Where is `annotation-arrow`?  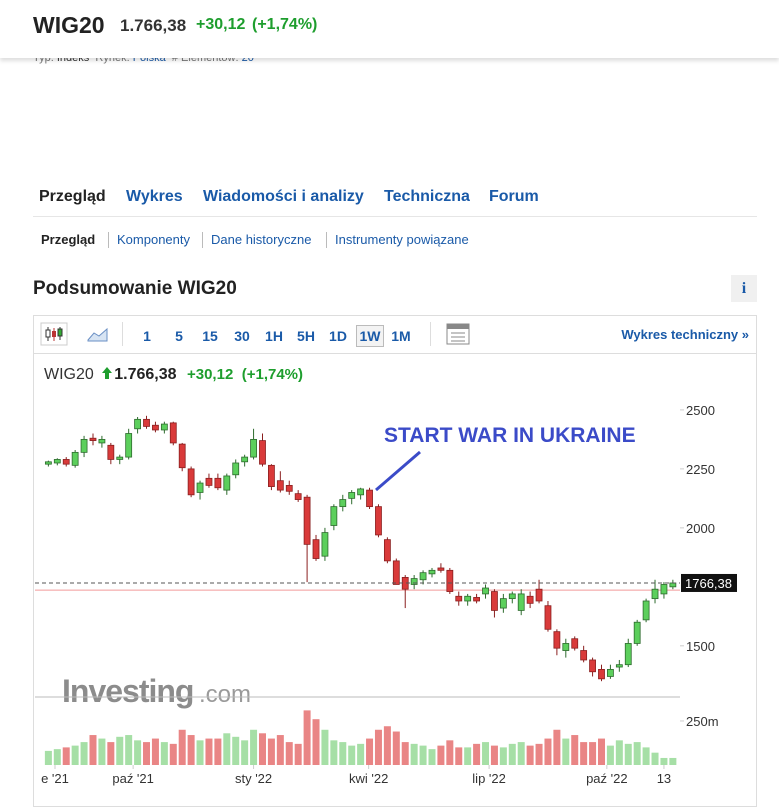
annotation-arrow is located at coordinates (398, 471).